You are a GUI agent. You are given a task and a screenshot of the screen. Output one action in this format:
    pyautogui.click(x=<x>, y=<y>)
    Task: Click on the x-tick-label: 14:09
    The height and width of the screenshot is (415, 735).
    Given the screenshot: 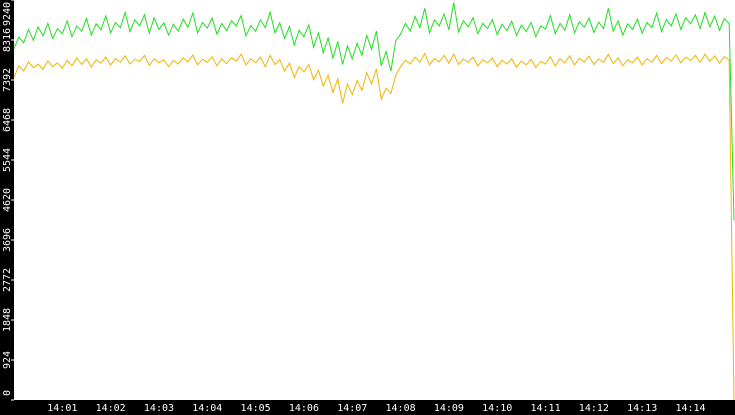 What is the action you would take?
    pyautogui.click(x=449, y=408)
    